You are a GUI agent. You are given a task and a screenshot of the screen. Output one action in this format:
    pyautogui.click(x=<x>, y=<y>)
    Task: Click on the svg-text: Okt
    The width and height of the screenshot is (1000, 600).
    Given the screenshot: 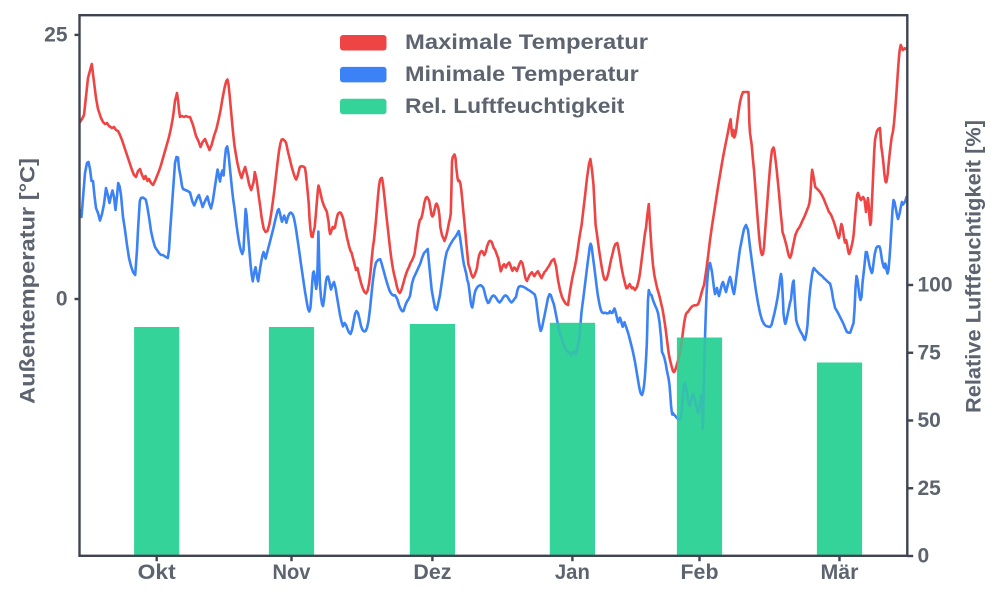 What is the action you would take?
    pyautogui.click(x=157, y=572)
    